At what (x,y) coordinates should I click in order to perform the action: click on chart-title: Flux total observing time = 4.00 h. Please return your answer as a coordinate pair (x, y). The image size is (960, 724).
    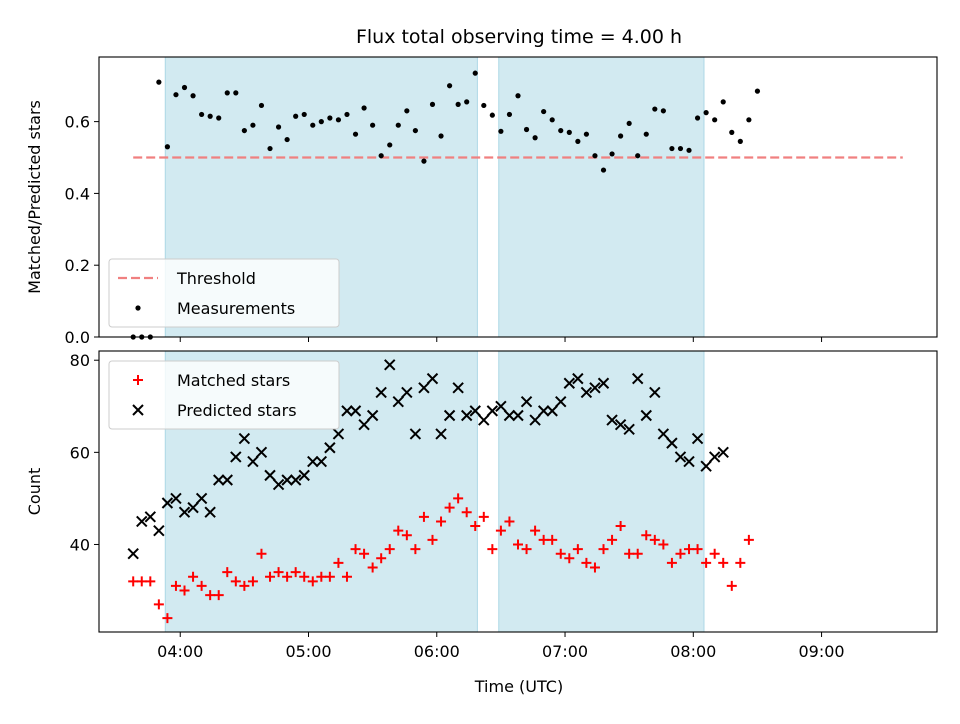
    Looking at the image, I should click on (519, 37).